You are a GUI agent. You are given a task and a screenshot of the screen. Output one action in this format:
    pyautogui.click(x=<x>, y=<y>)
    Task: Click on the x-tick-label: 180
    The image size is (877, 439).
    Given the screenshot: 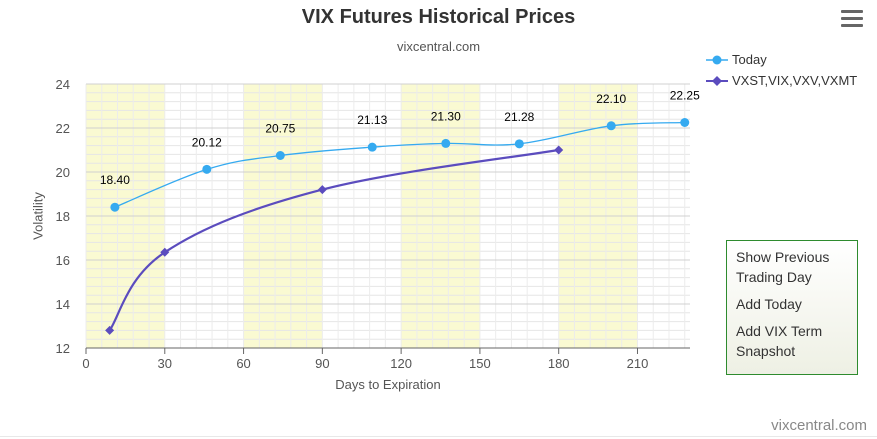 What is the action you would take?
    pyautogui.click(x=559, y=363)
    